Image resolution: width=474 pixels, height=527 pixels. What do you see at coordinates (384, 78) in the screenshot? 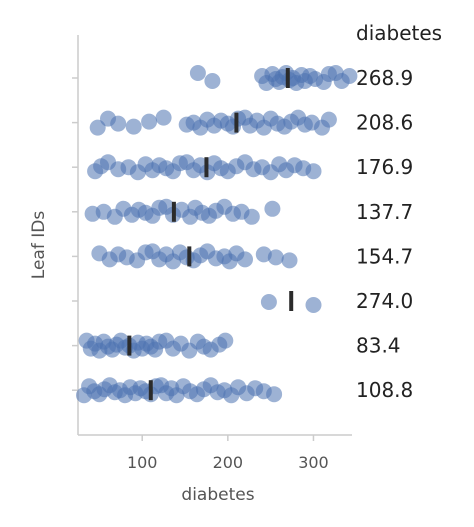
I see `leaf-value-label: 268.9` at bounding box center [384, 78].